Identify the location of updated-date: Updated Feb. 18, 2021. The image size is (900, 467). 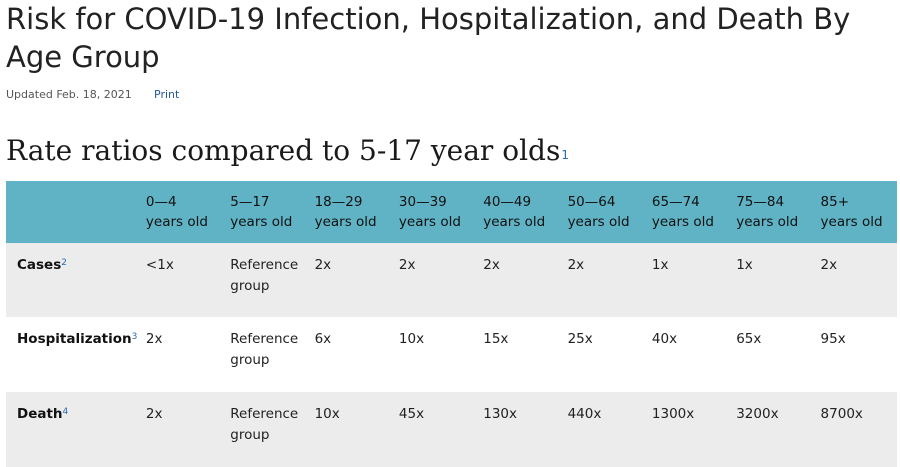
(69, 94).